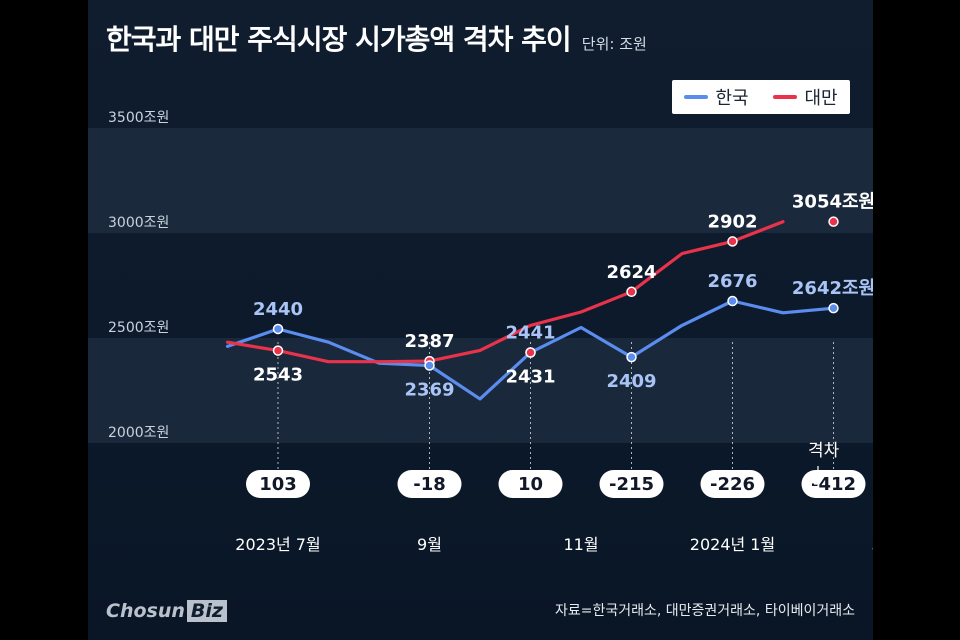 The height and width of the screenshot is (640, 960). Describe the element at coordinates (832, 288) in the screenshot. I see `data-label: 2642조원` at that location.